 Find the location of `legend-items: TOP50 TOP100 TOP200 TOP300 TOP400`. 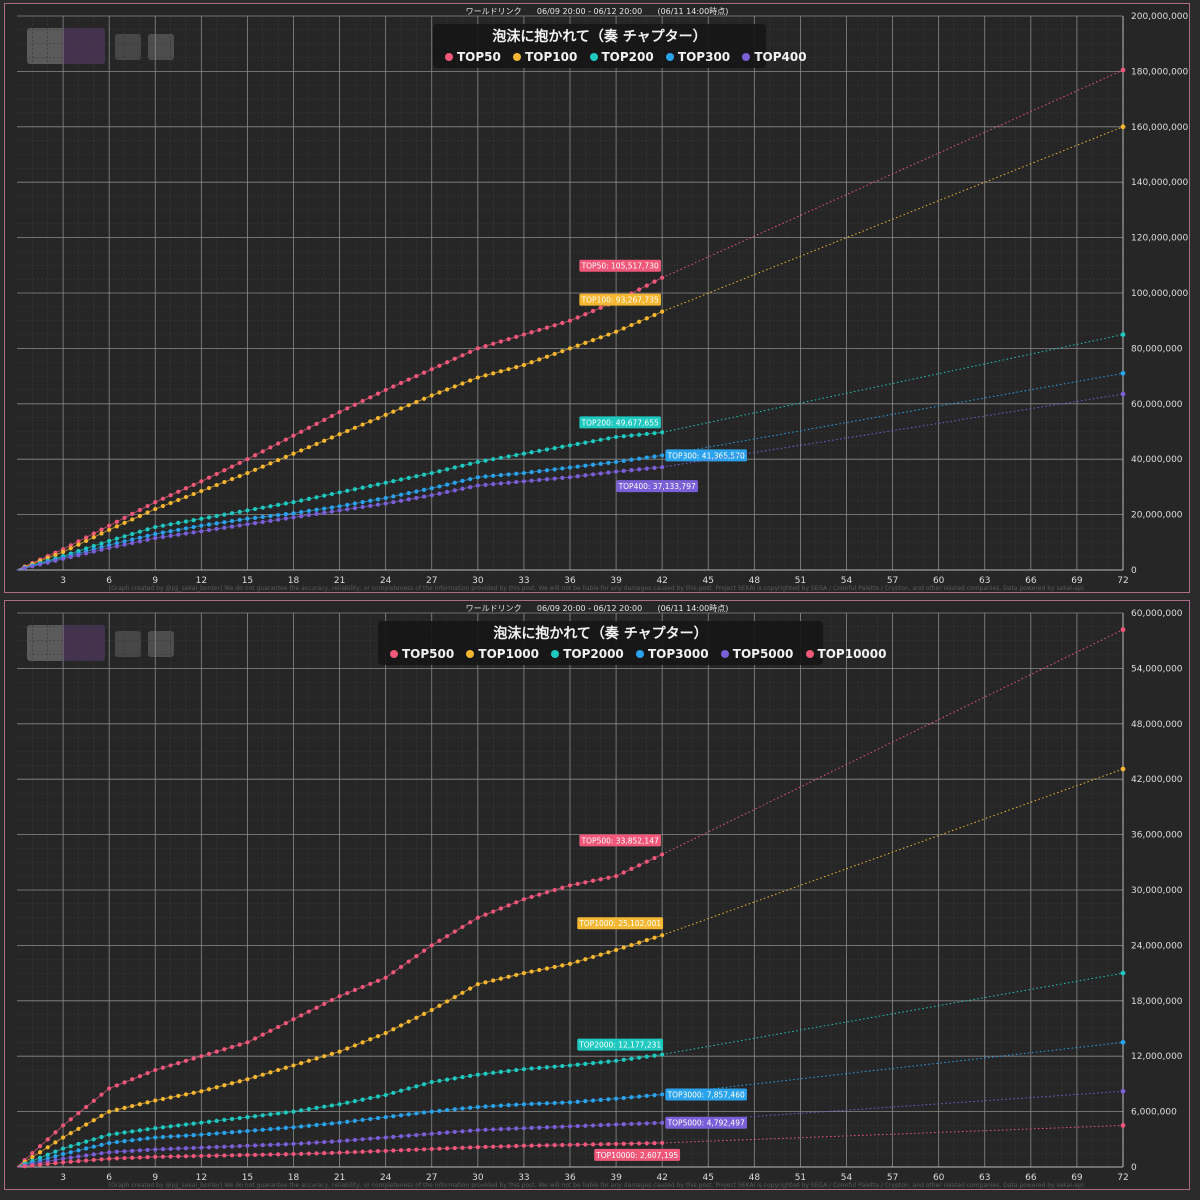

legend-items: TOP50 TOP100 TOP200 TOP300 TOP400 is located at coordinates (624, 57).